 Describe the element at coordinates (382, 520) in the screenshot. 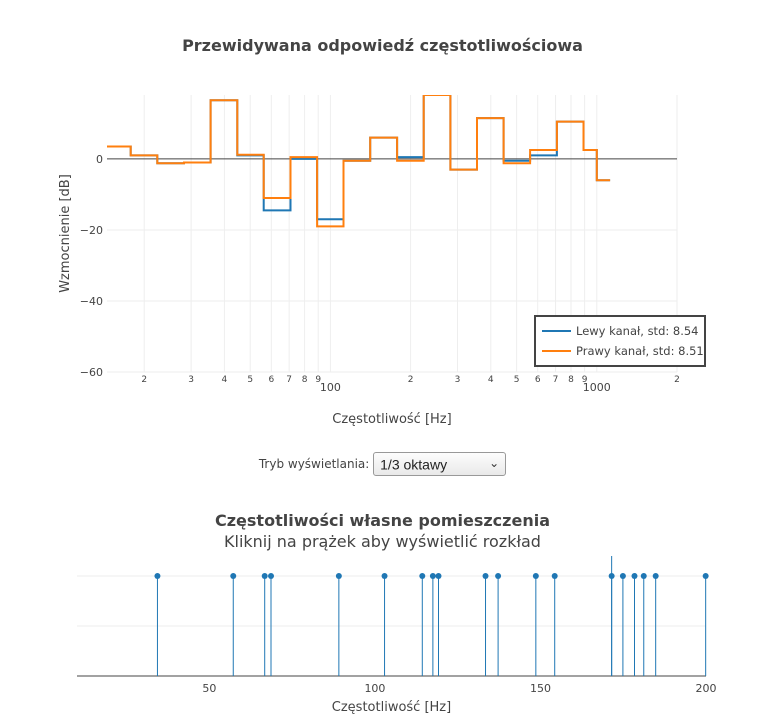

I see `room-modes-title: Częstotliwości własne pomieszczenia` at that location.